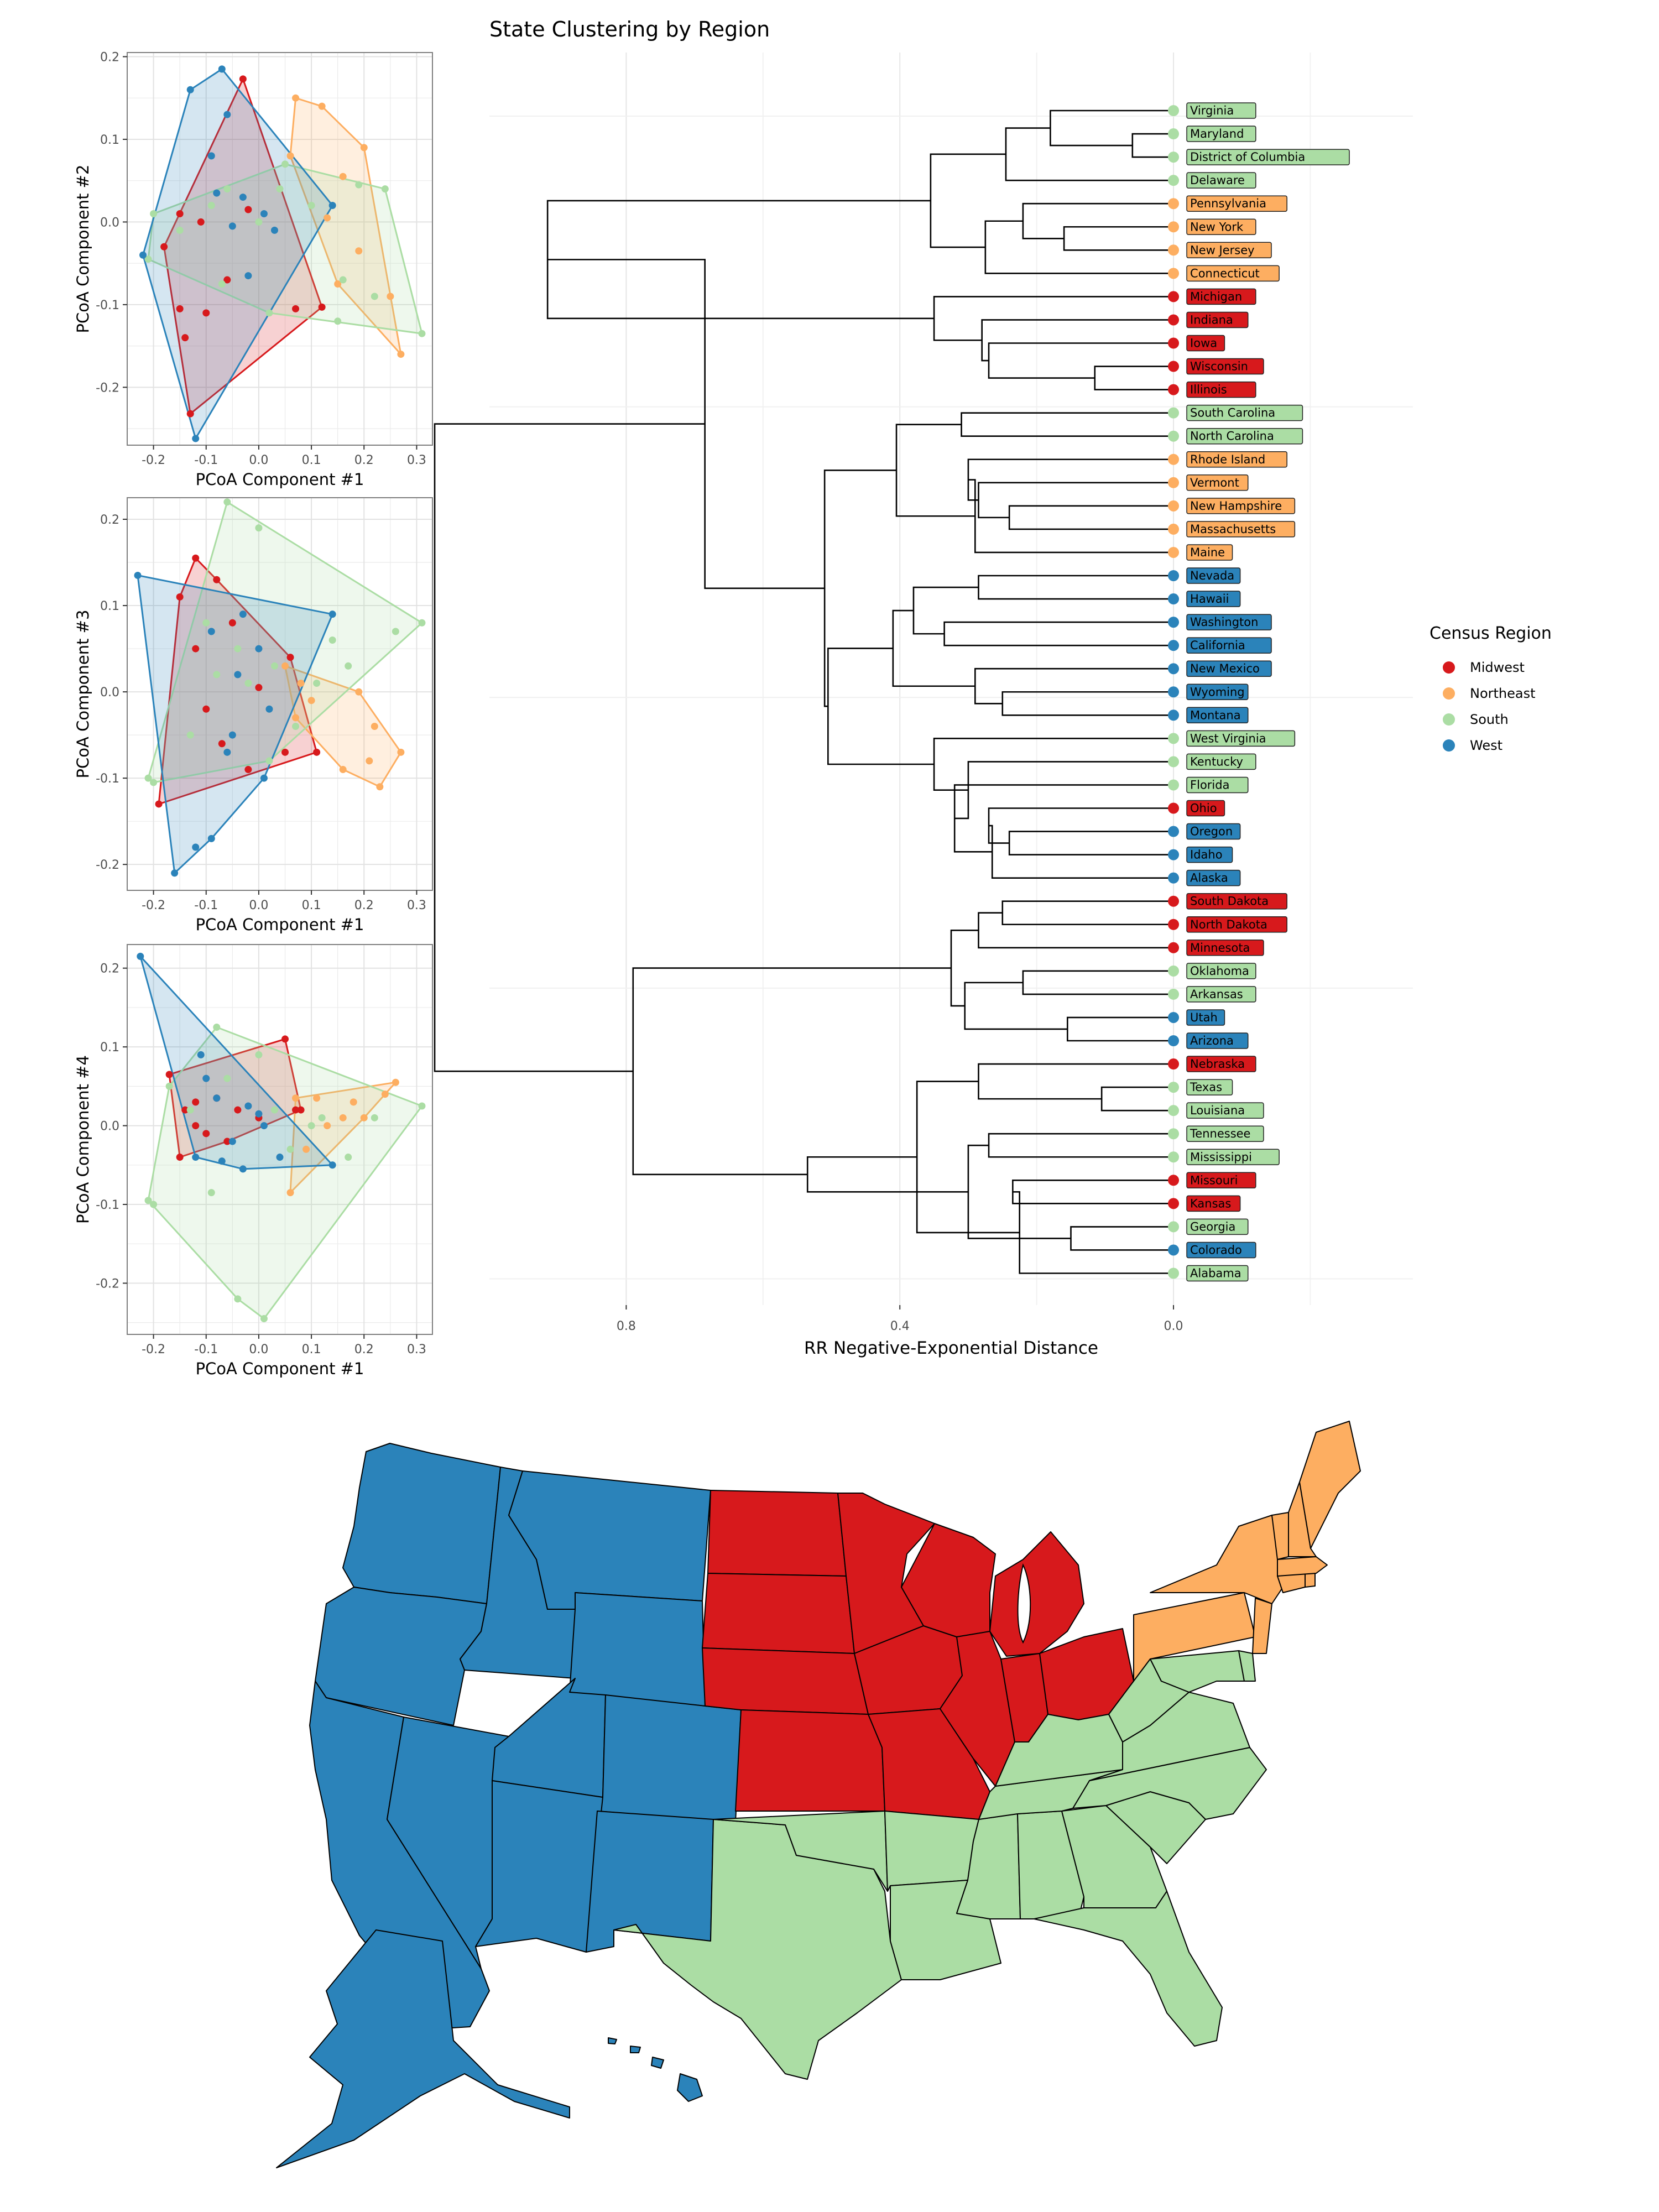  What do you see at coordinates (1169, 1784) in the screenshot?
I see `state-north-carolina` at bounding box center [1169, 1784].